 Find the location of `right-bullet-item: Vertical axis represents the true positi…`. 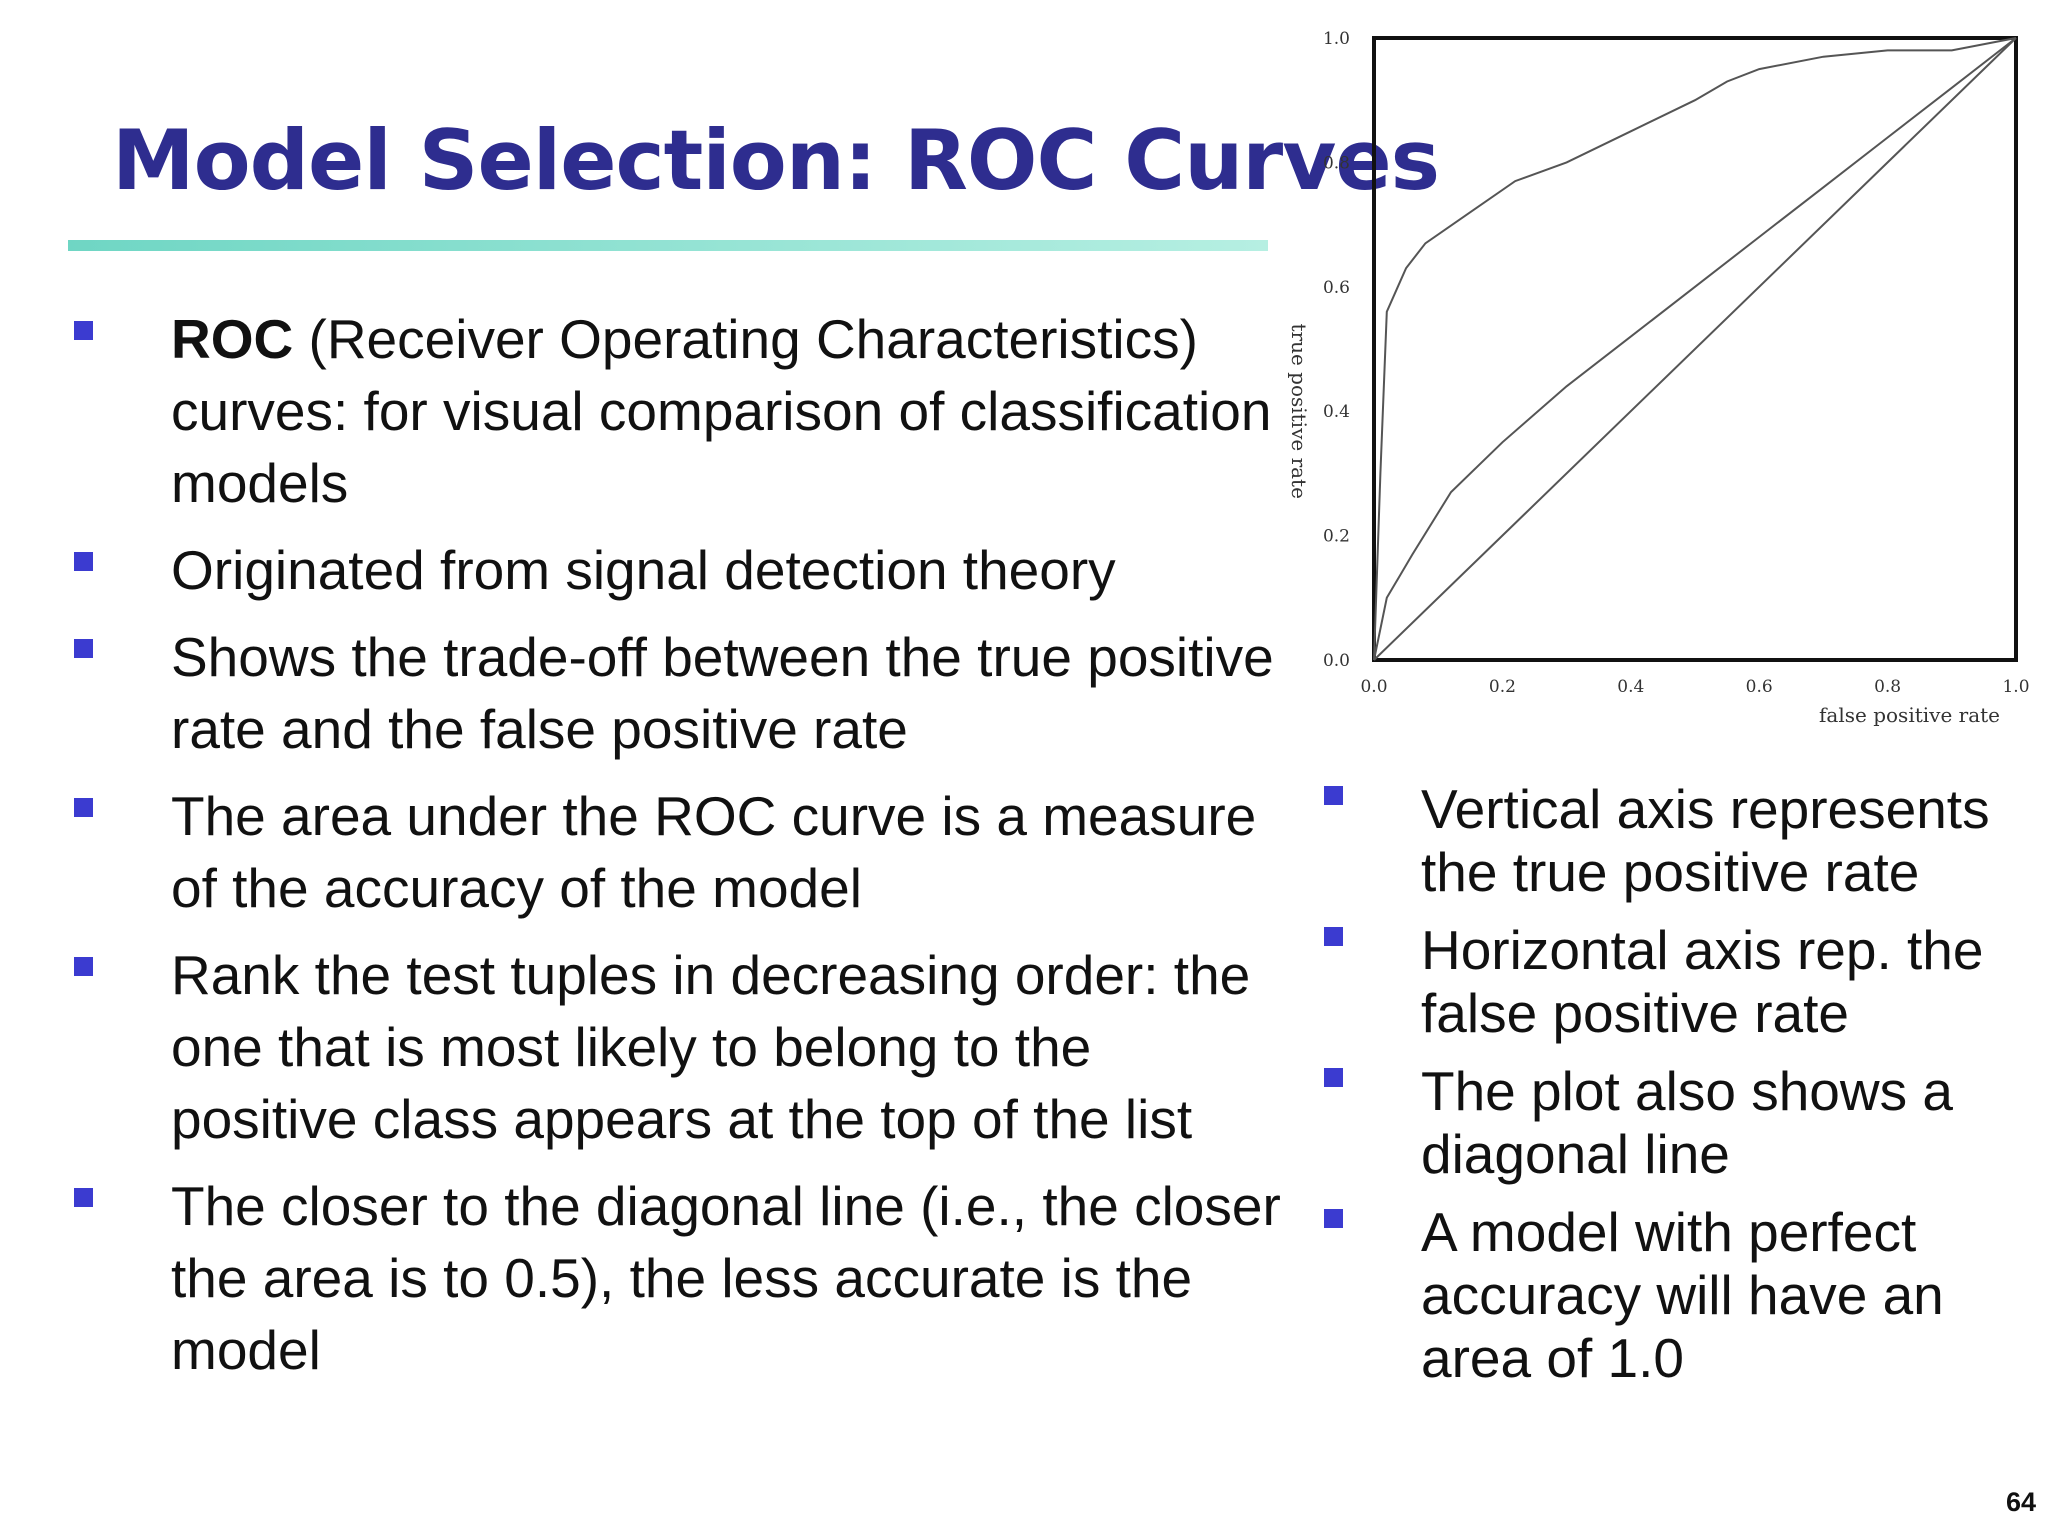

right-bullet-item: Vertical axis represents the true positi… is located at coordinates (1684, 841).